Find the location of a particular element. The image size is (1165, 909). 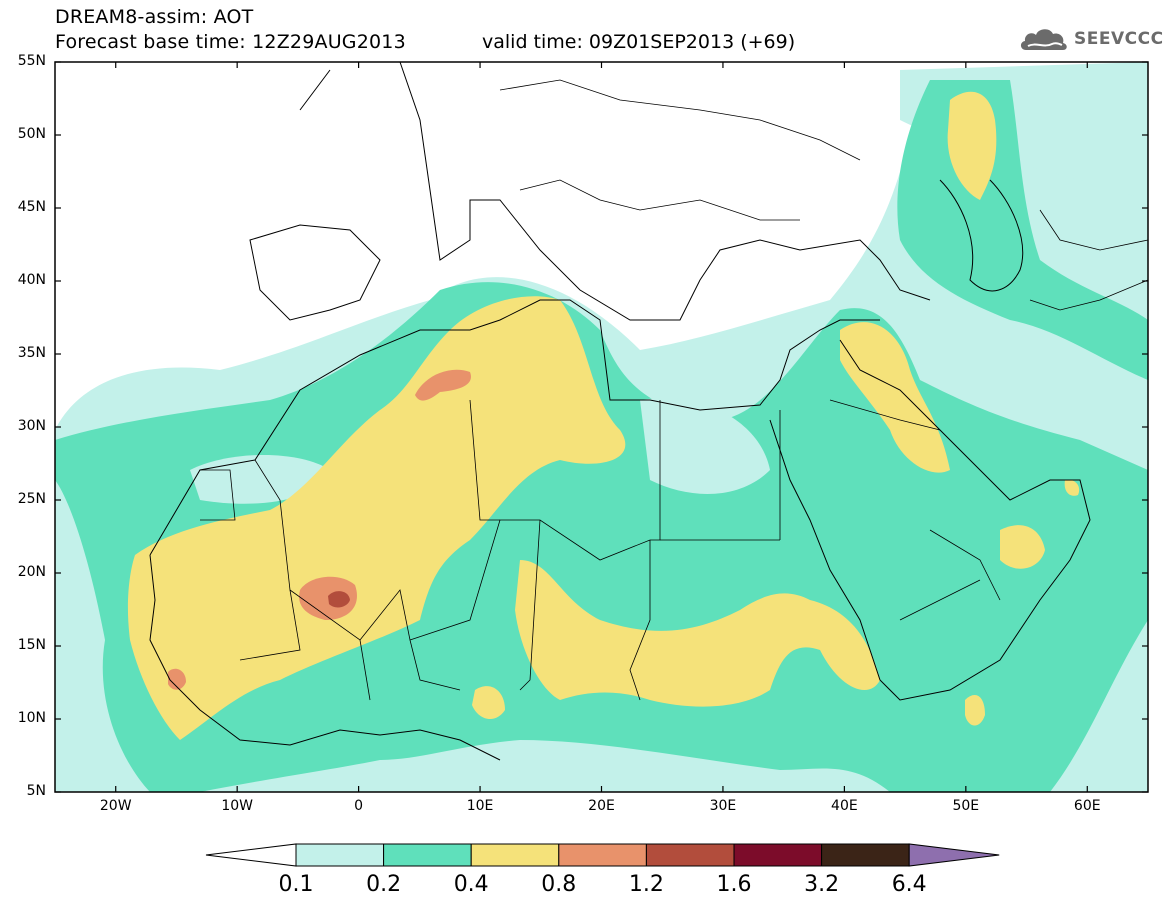

map-title: DREAM8-assim: AOT is located at coordinates (154, 17).